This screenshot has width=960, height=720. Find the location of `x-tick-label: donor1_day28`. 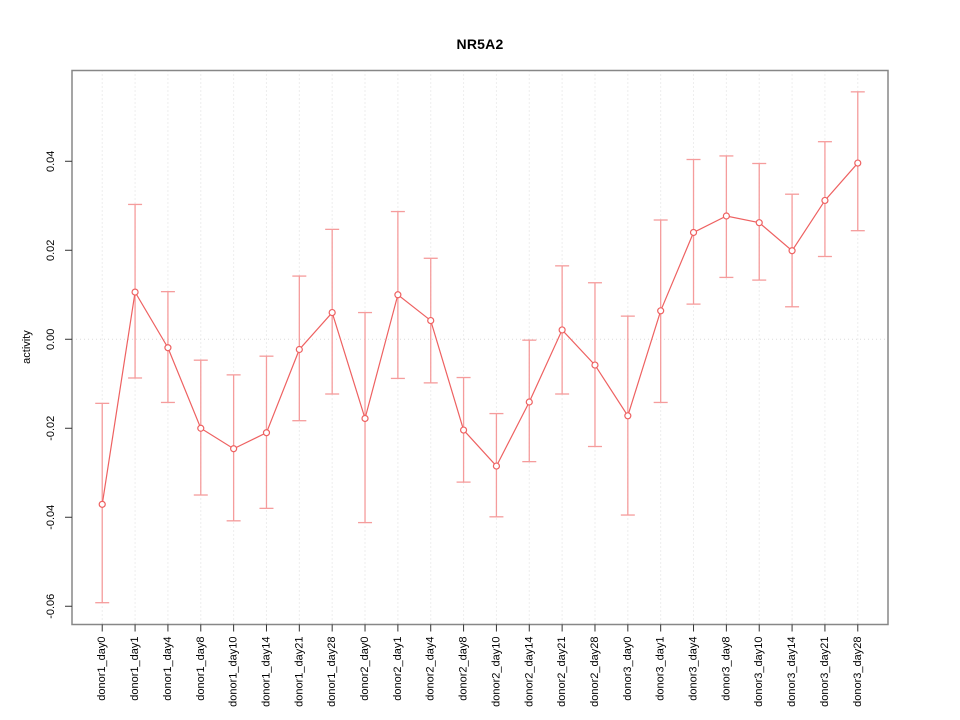

x-tick-label: donor1_day28 is located at coordinates (332, 672).